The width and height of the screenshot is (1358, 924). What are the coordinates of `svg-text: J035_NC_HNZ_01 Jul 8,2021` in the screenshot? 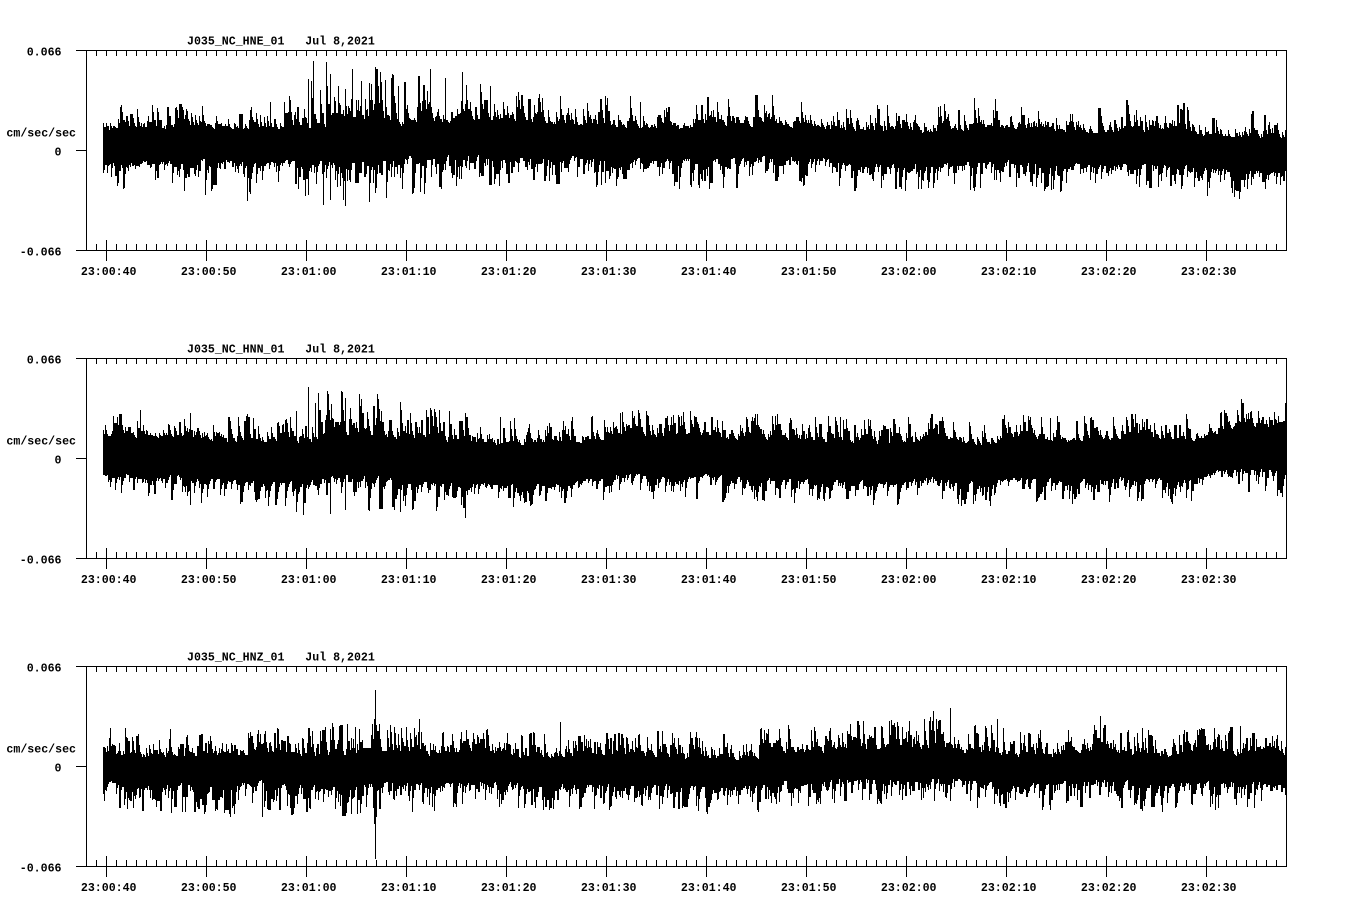 It's located at (281, 658).